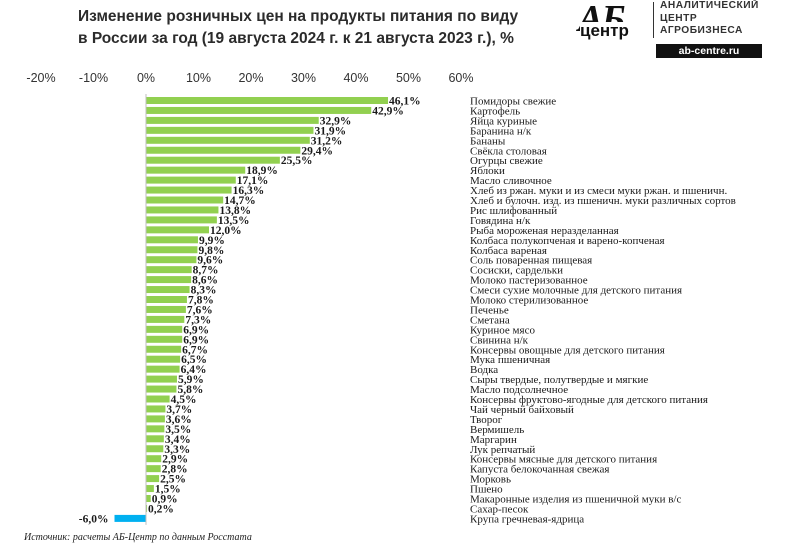 This screenshot has width=800, height=553. What do you see at coordinates (563, 460) in the screenshot?
I see `category-label: Консервы мясные для детского питания` at bounding box center [563, 460].